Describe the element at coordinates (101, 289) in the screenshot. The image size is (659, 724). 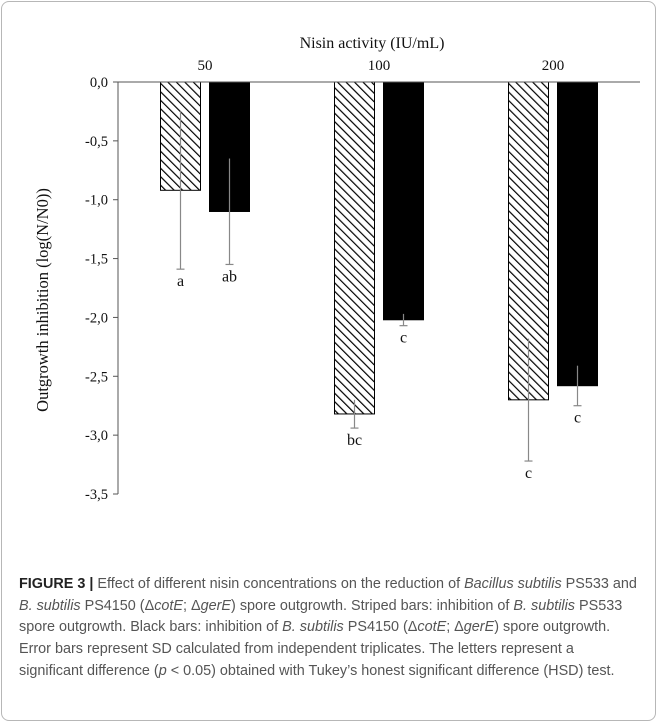
I see `y-axis-ticks: 0,0 -0,5 -1,0 -1,5 -2,0 -2,5 -3,0 -3,5` at that location.